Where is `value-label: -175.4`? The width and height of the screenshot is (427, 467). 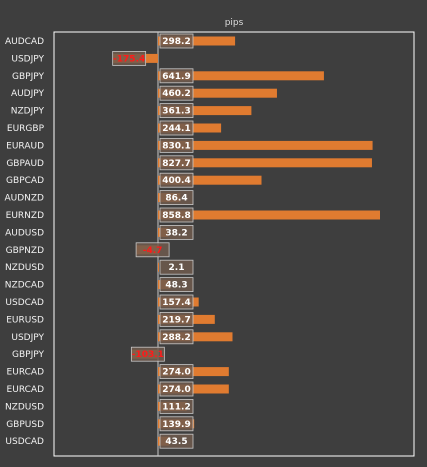 value-label: -175.4 is located at coordinates (129, 59).